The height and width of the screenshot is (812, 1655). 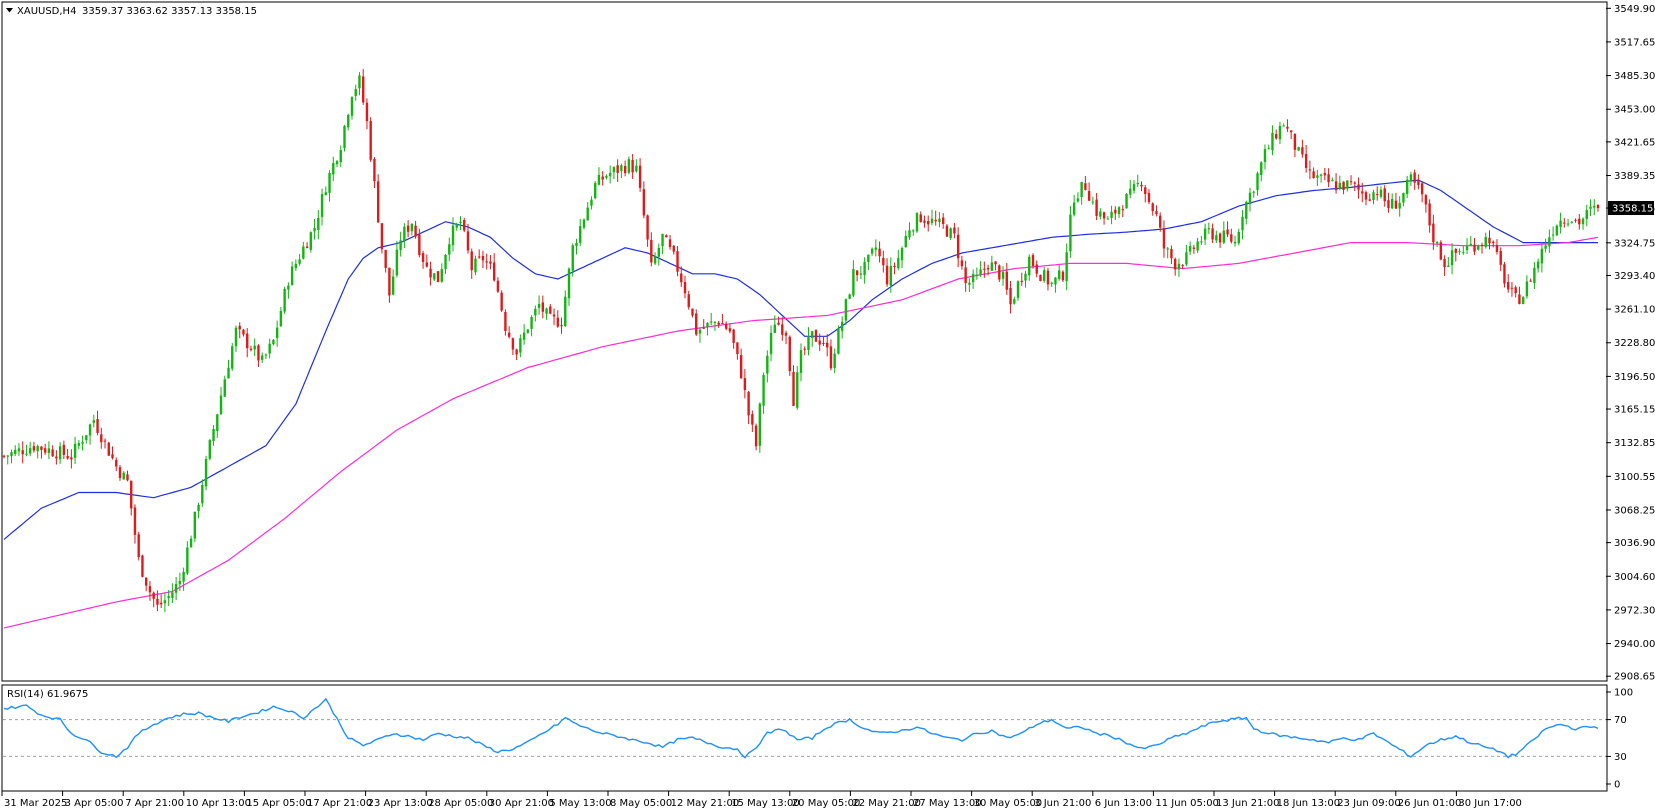 What do you see at coordinates (400, 803) in the screenshot?
I see `time-tick-label: 23 Apr 13:00` at bounding box center [400, 803].